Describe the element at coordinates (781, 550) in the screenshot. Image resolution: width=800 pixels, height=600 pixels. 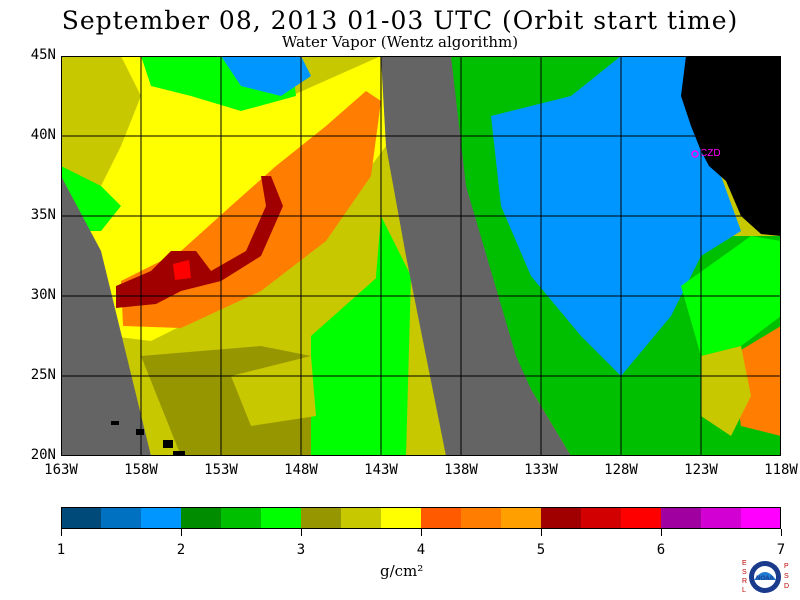
I see `color-bar-tick-label: 7` at that location.